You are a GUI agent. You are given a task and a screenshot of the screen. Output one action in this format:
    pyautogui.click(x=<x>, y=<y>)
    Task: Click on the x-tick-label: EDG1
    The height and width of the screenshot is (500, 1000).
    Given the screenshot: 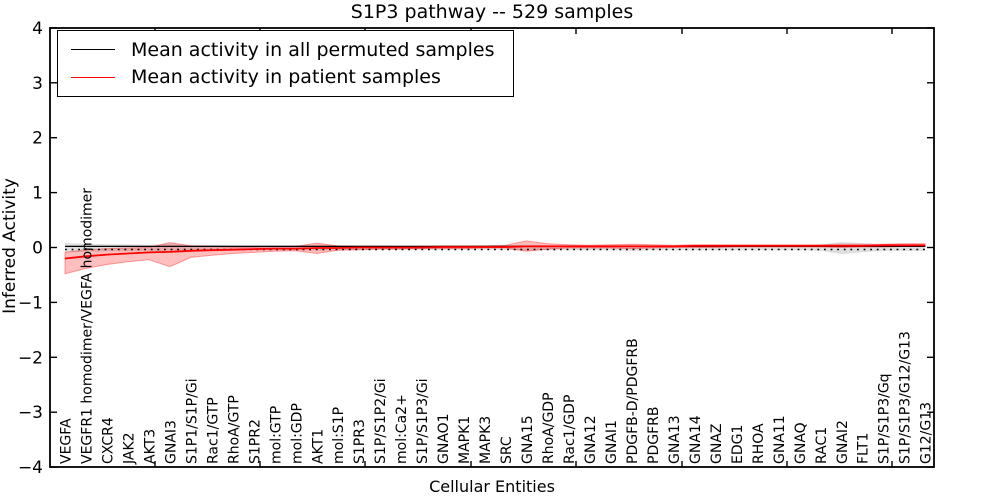 What is the action you would take?
    pyautogui.click(x=738, y=444)
    